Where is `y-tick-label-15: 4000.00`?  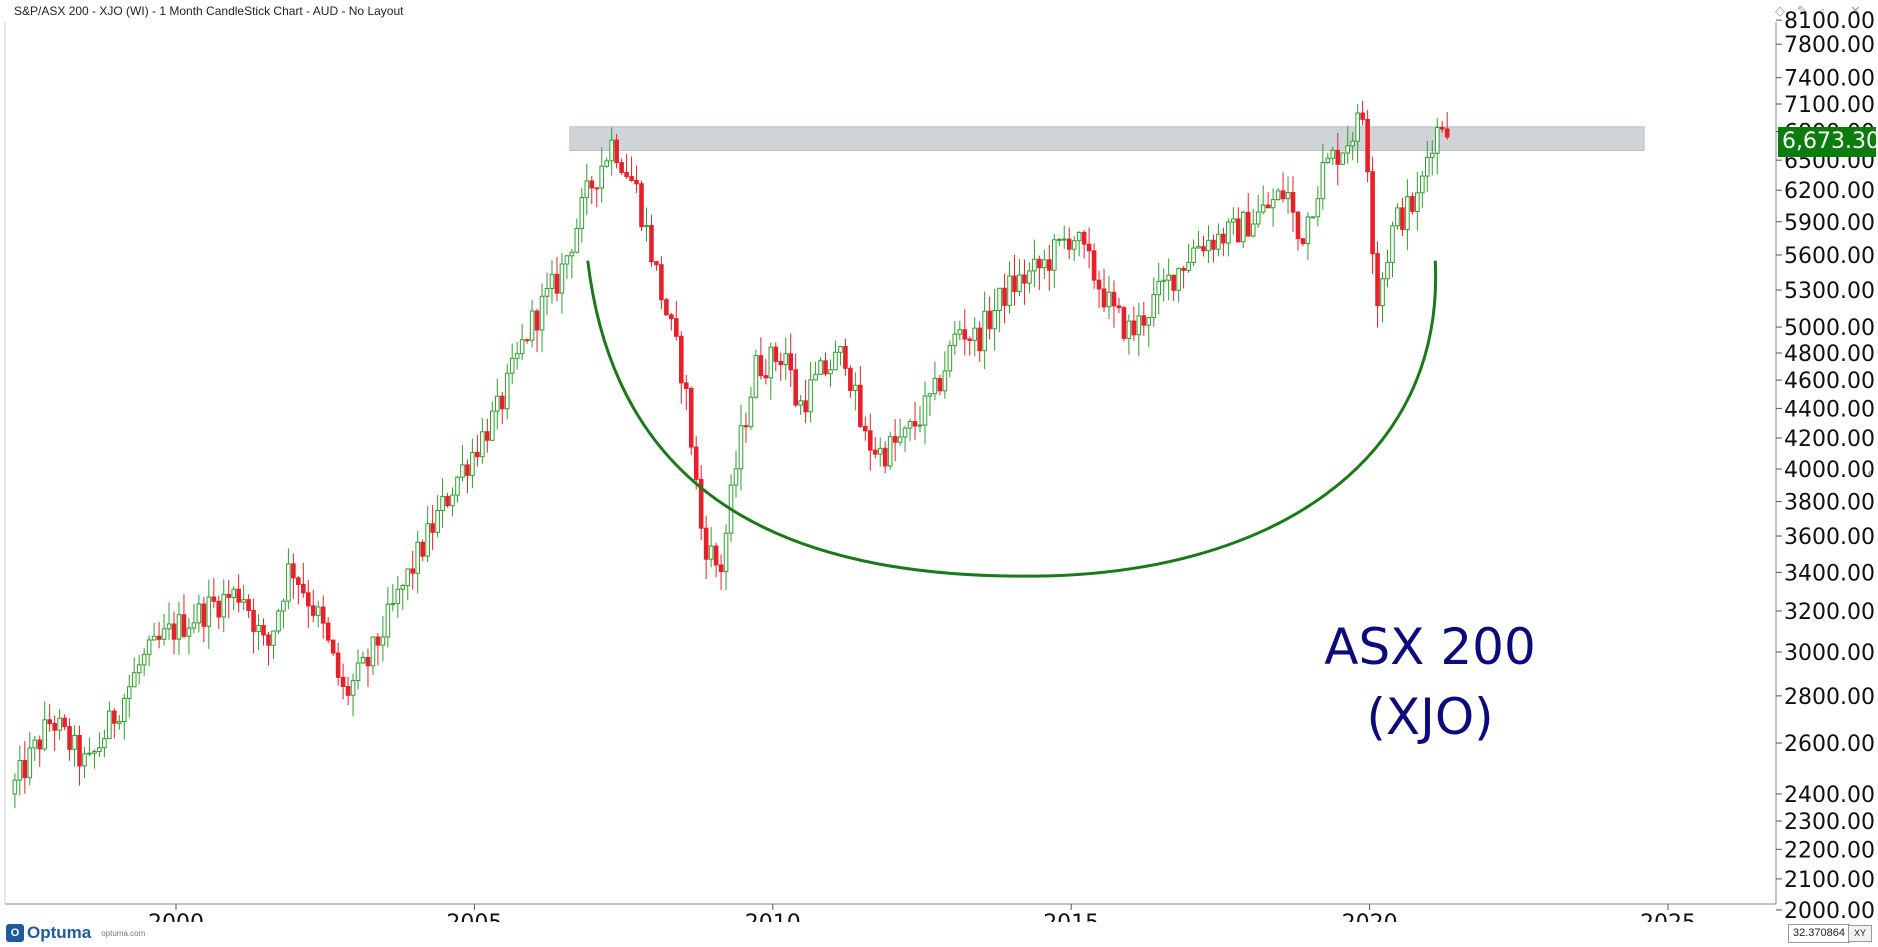
y-tick-label-15: 4000.00 is located at coordinates (1829, 470).